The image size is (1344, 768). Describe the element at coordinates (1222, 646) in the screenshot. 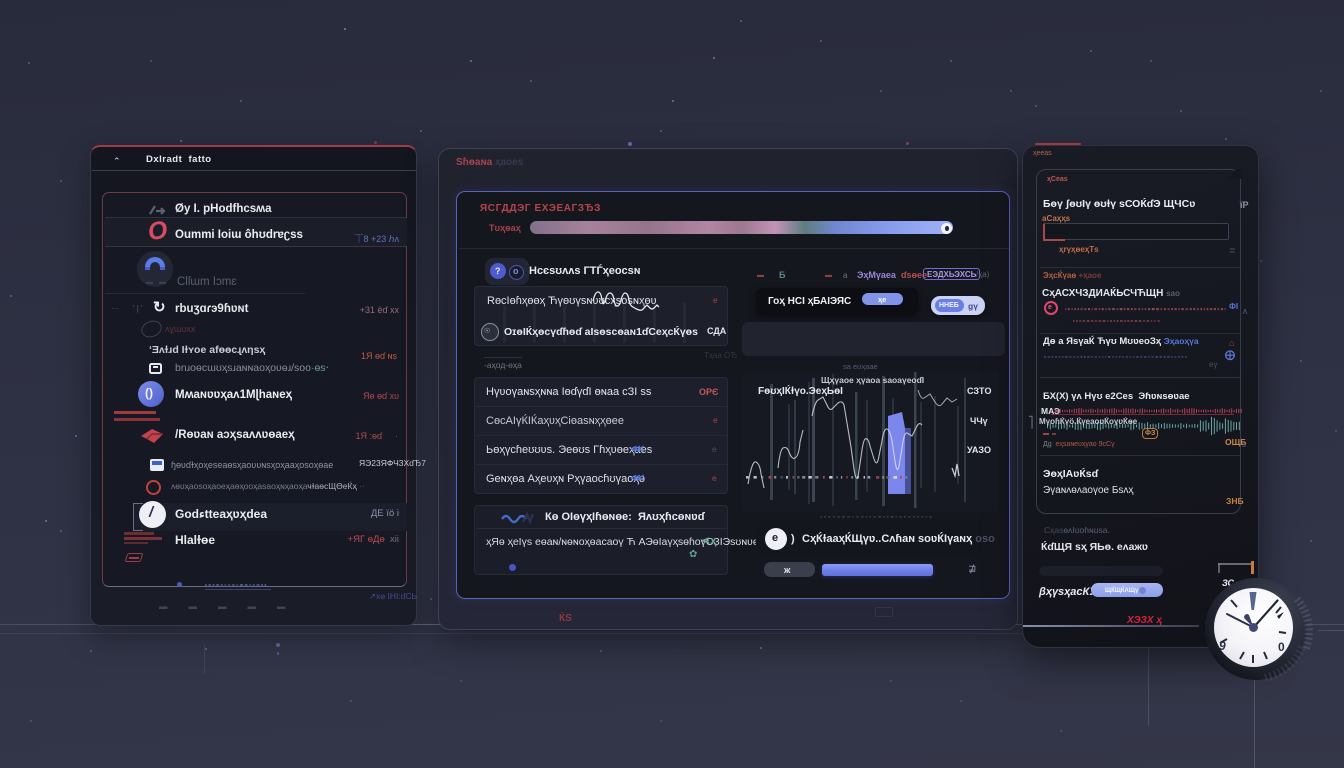

I see `svg-text: 9` at that location.